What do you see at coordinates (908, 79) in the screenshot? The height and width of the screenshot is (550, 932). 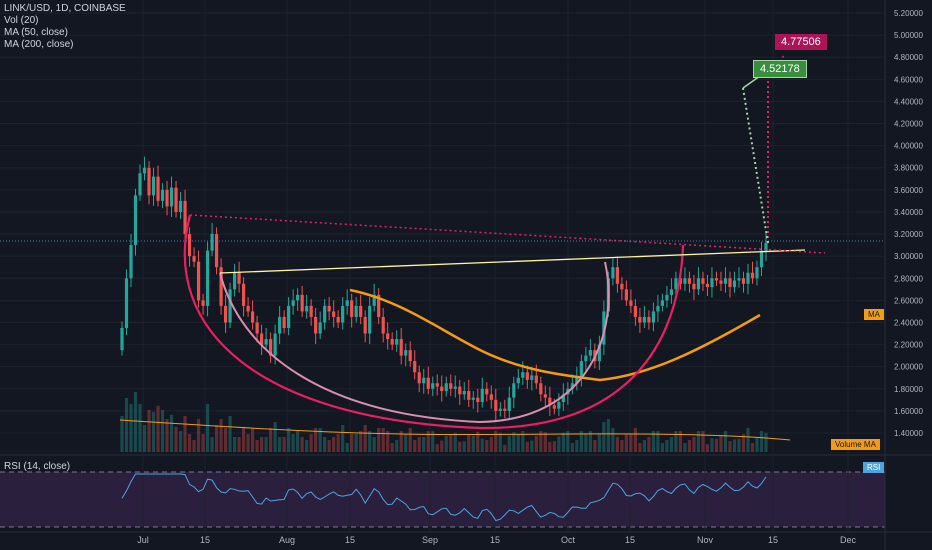 I see `y-tick-label: 4.60000` at bounding box center [908, 79].